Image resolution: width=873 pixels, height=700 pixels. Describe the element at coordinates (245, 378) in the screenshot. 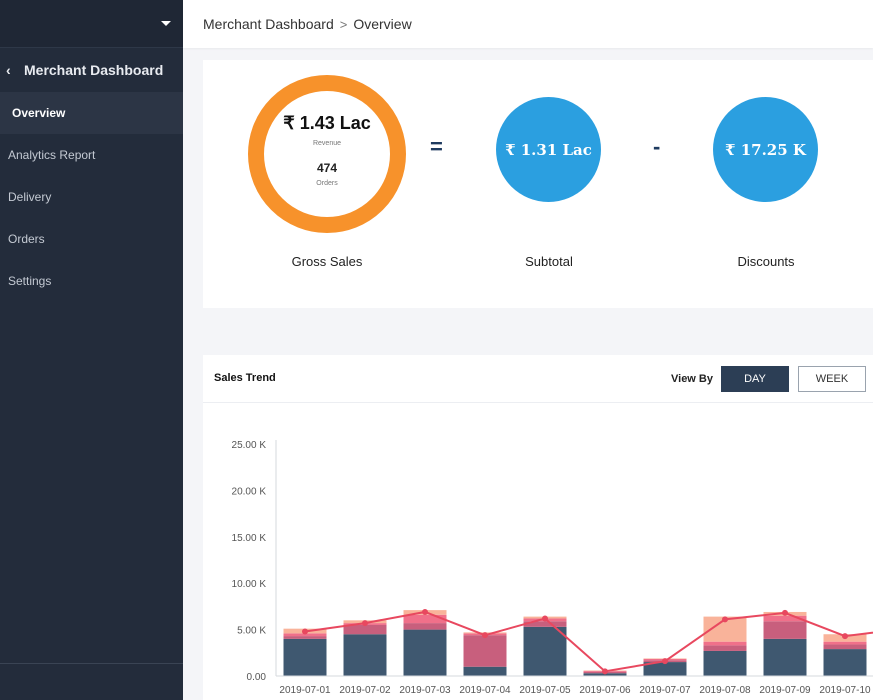

I see `sales-trend-title: Sales Trend` at that location.